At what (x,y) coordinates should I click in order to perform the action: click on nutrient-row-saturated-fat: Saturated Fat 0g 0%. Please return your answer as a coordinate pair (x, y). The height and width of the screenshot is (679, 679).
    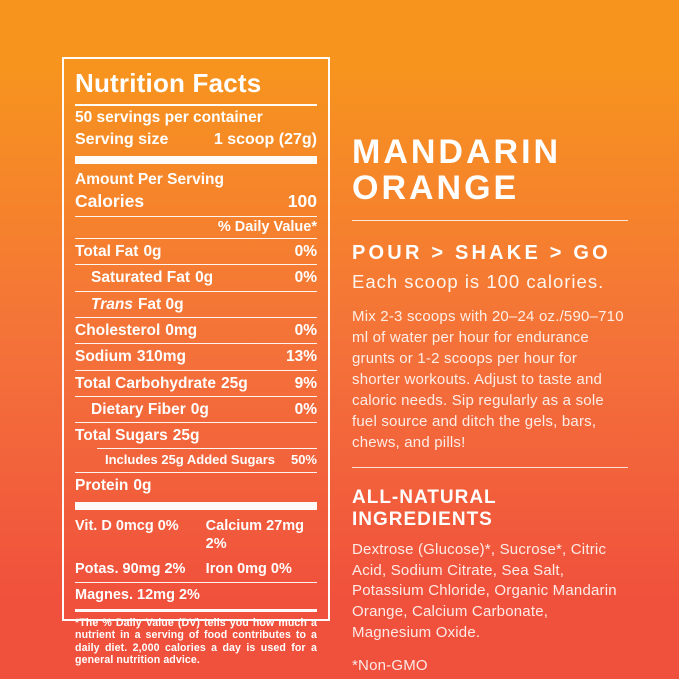
    Looking at the image, I should click on (196, 277).